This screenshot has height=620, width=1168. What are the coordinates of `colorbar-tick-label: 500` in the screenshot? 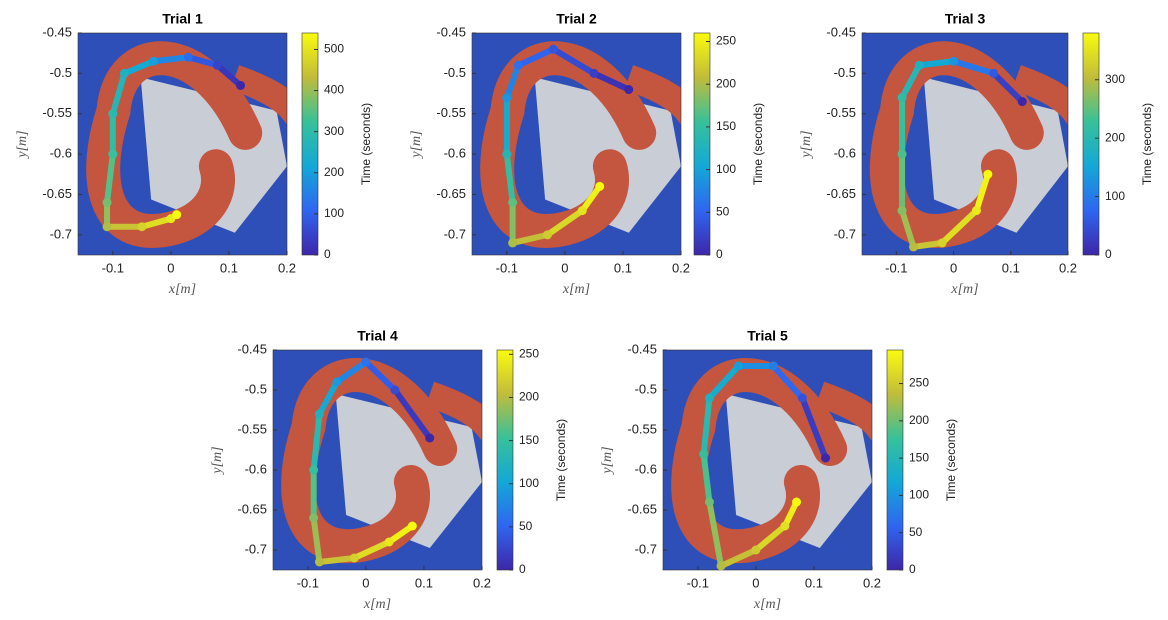 It's located at (334, 49).